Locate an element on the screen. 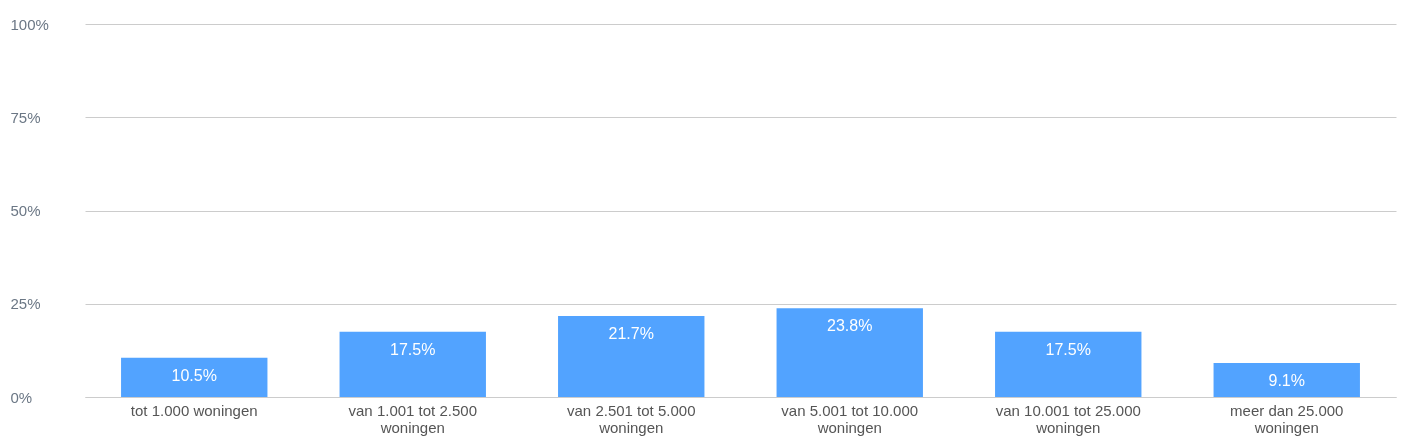 The height and width of the screenshot is (447, 1406). y-tick-label: 50% is located at coordinates (25, 210).